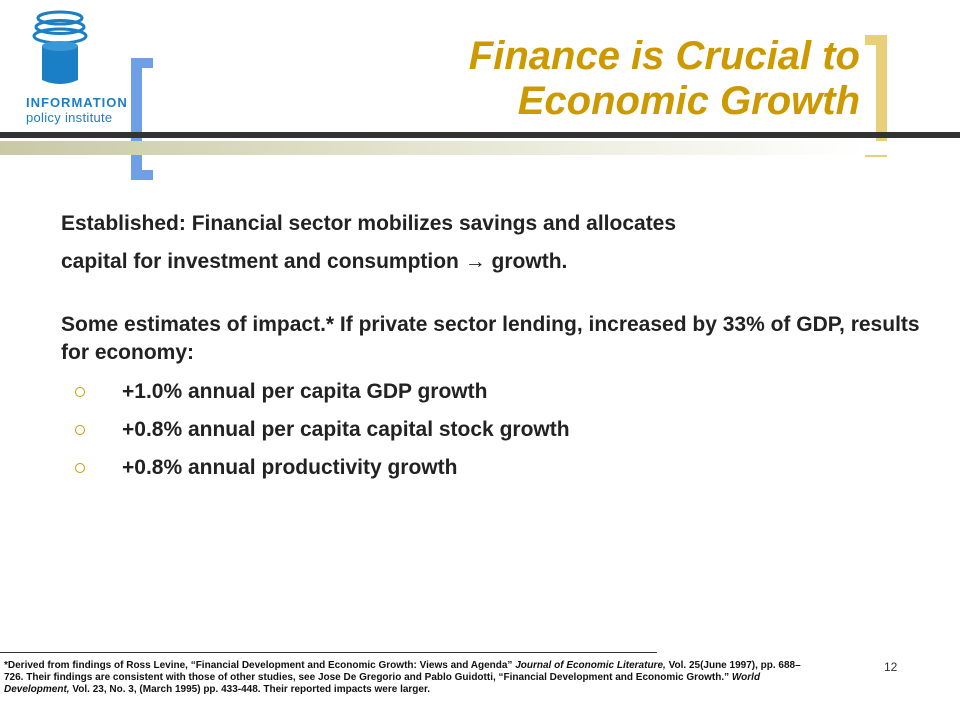  I want to click on bullet-text: +1.0% annual per capita GDP growth, so click(305, 391).